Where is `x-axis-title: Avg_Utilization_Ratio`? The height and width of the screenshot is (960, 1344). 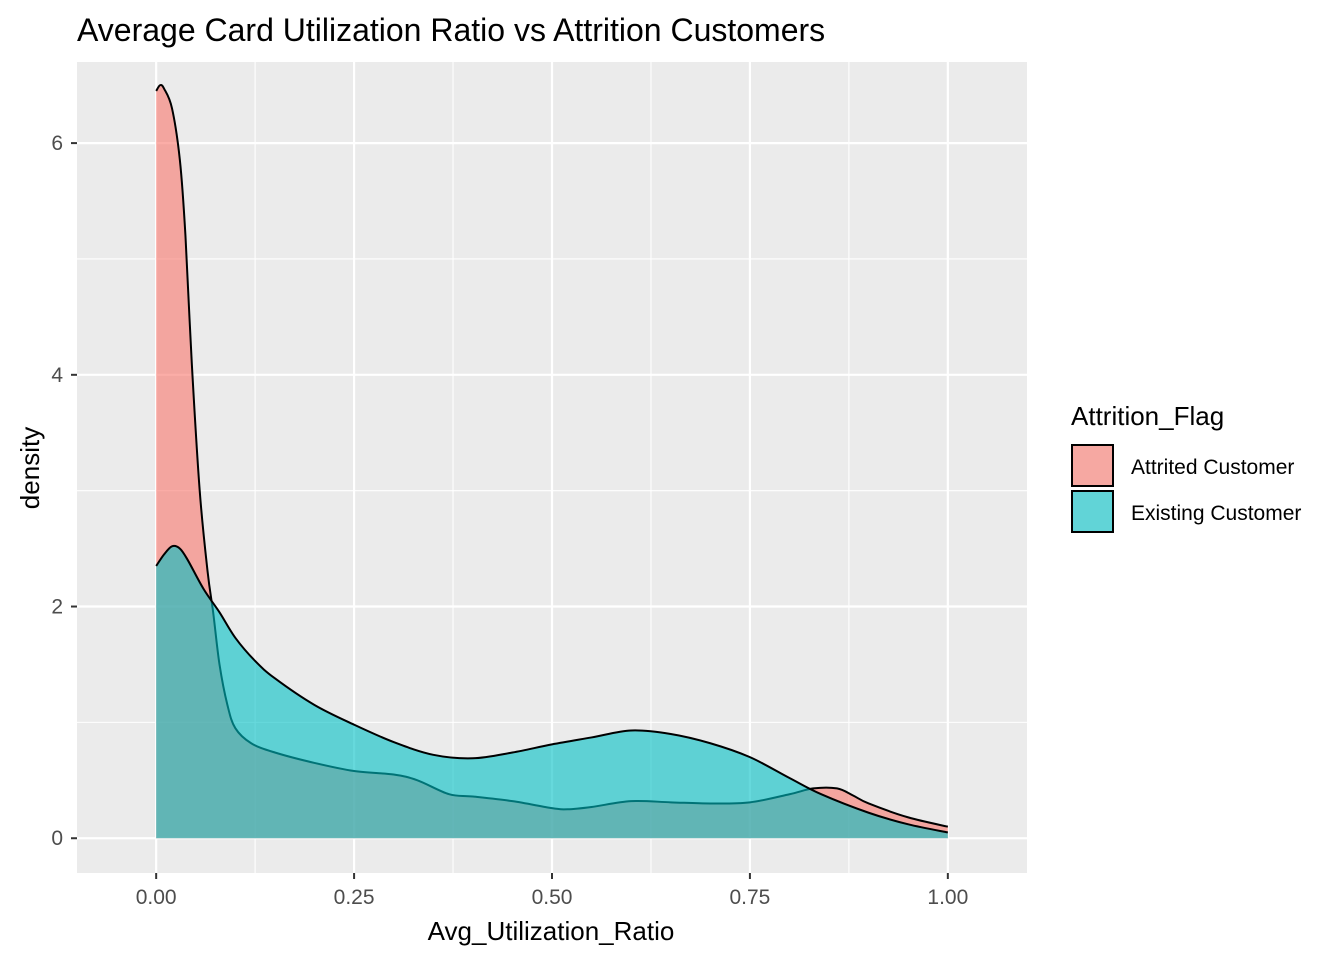
x-axis-title: Avg_Utilization_Ratio is located at coordinates (551, 931).